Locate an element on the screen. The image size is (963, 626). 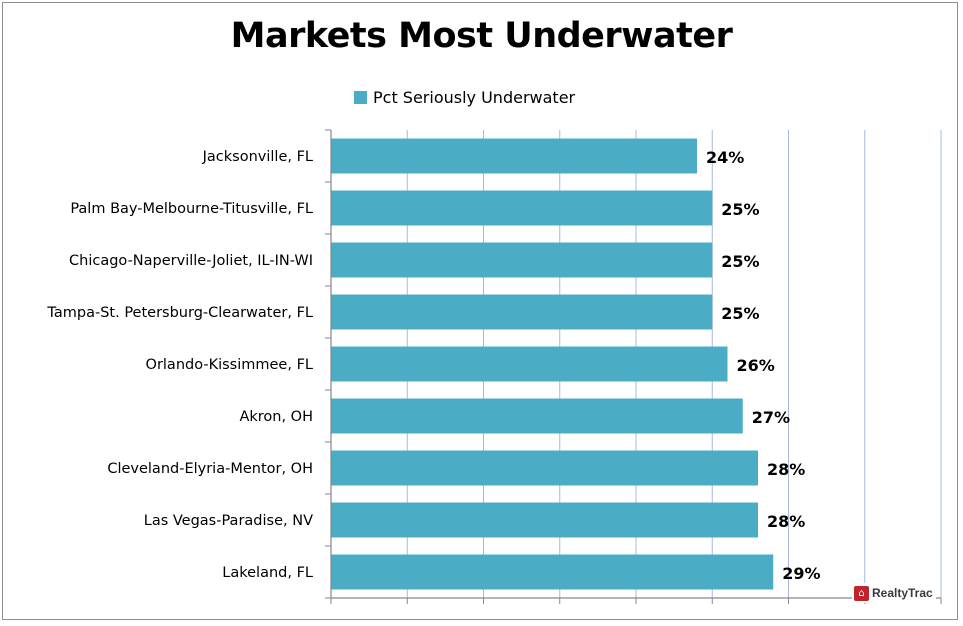
category-label: Cleveland-Elyria-Mentor, OH is located at coordinates (210, 469).